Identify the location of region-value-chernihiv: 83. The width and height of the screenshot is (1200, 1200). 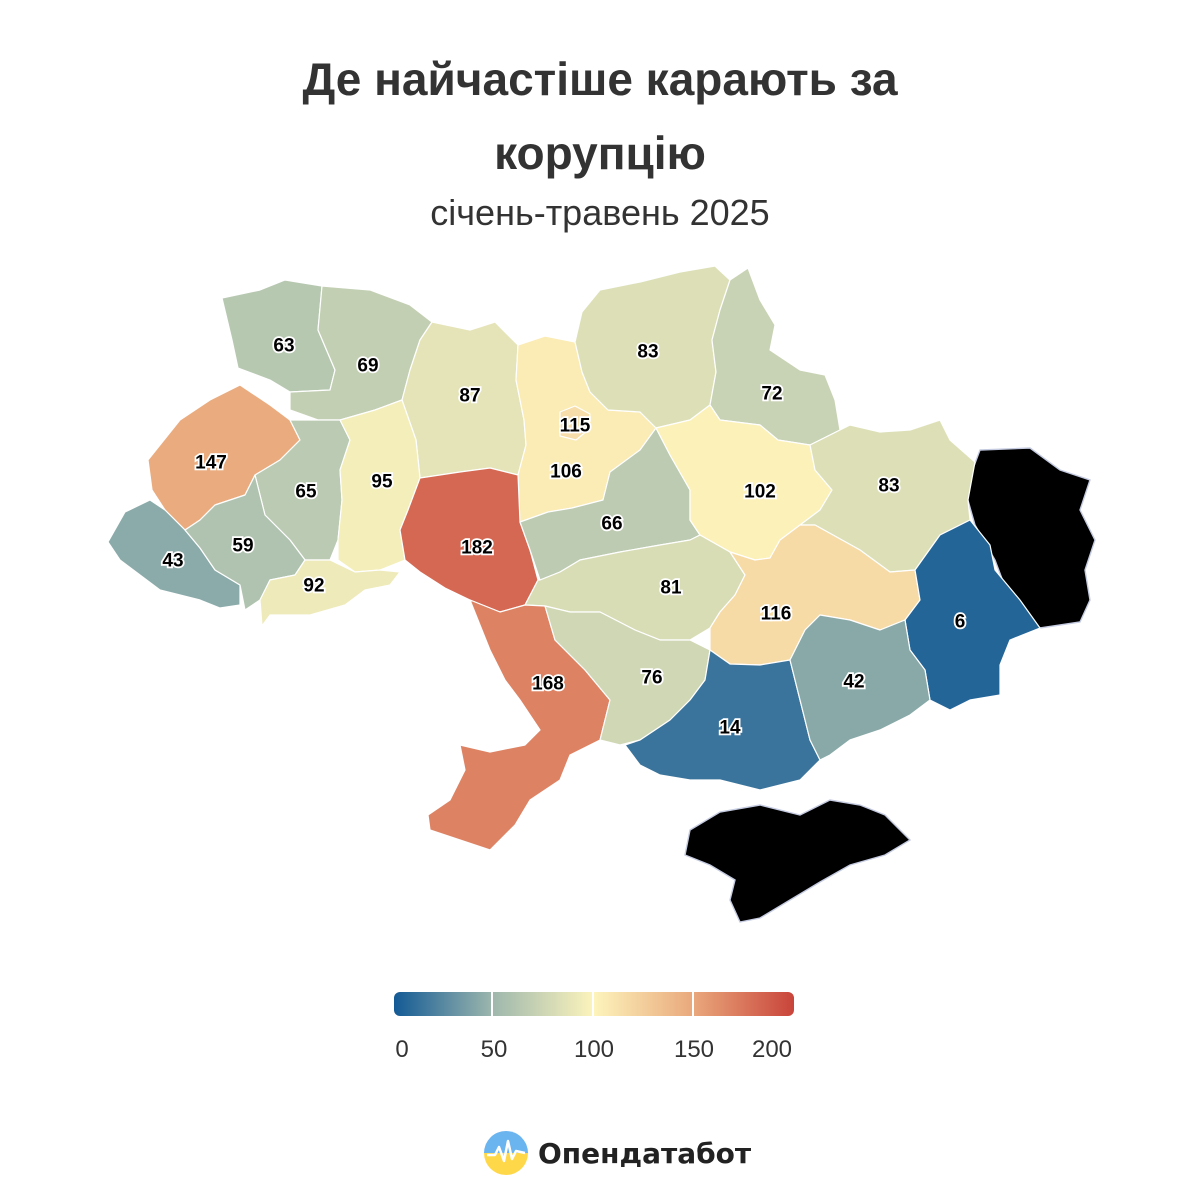
(647, 352).